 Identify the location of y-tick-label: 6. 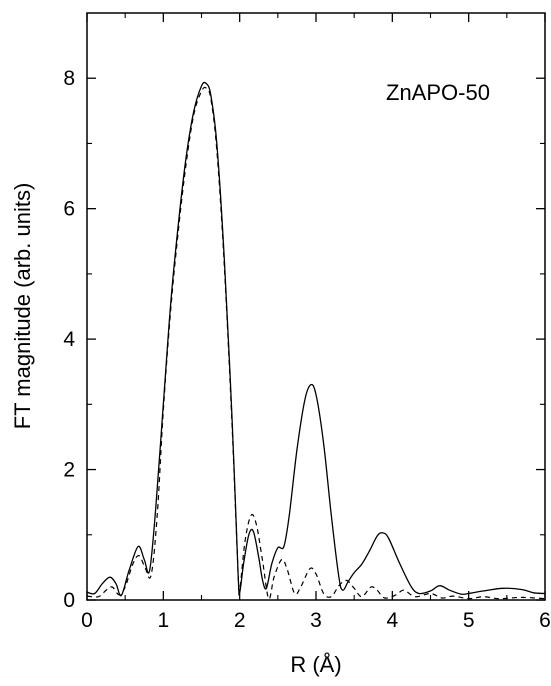
(69, 209).